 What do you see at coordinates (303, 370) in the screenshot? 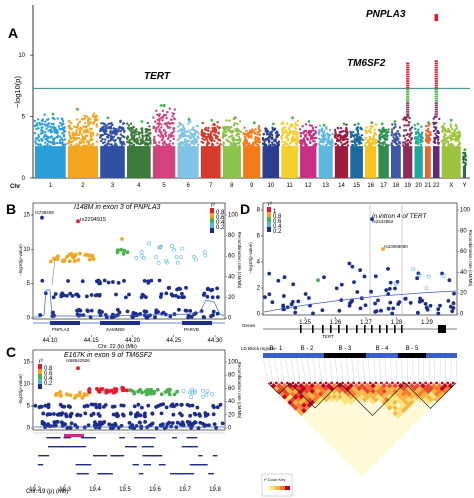
I see `ld-connector` at bounding box center [303, 370].